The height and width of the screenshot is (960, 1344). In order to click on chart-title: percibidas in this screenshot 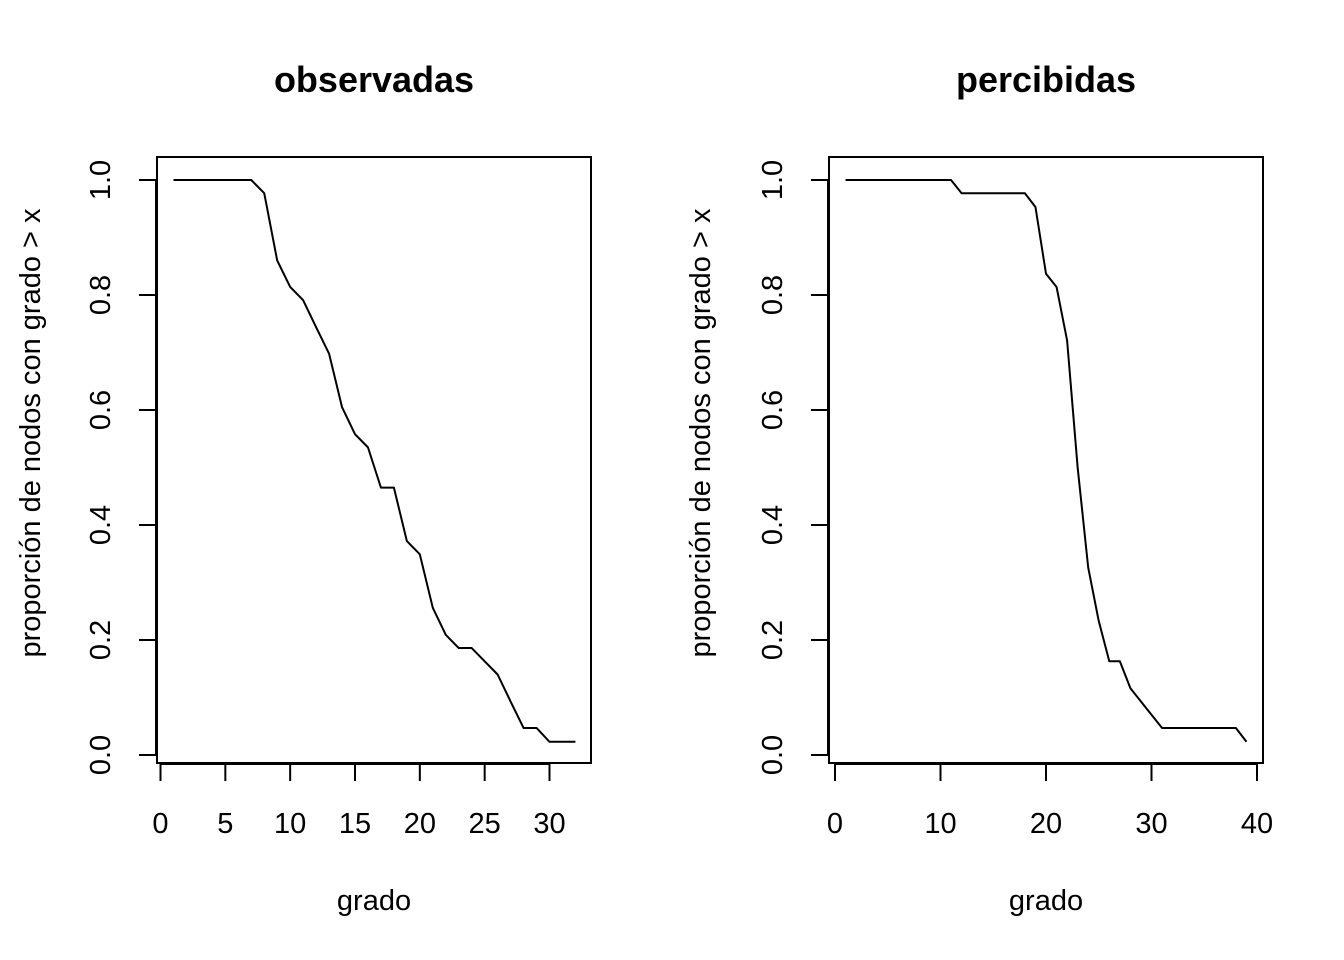, I will do `click(1046, 79)`.